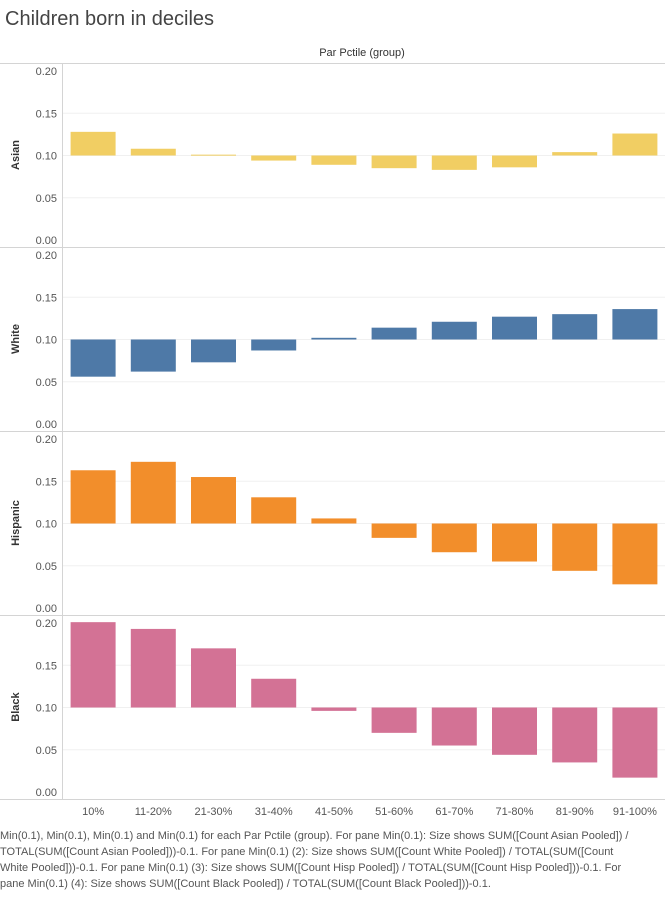  Describe the element at coordinates (362, 53) in the screenshot. I see `column-header: Par Pctile (group)` at that location.